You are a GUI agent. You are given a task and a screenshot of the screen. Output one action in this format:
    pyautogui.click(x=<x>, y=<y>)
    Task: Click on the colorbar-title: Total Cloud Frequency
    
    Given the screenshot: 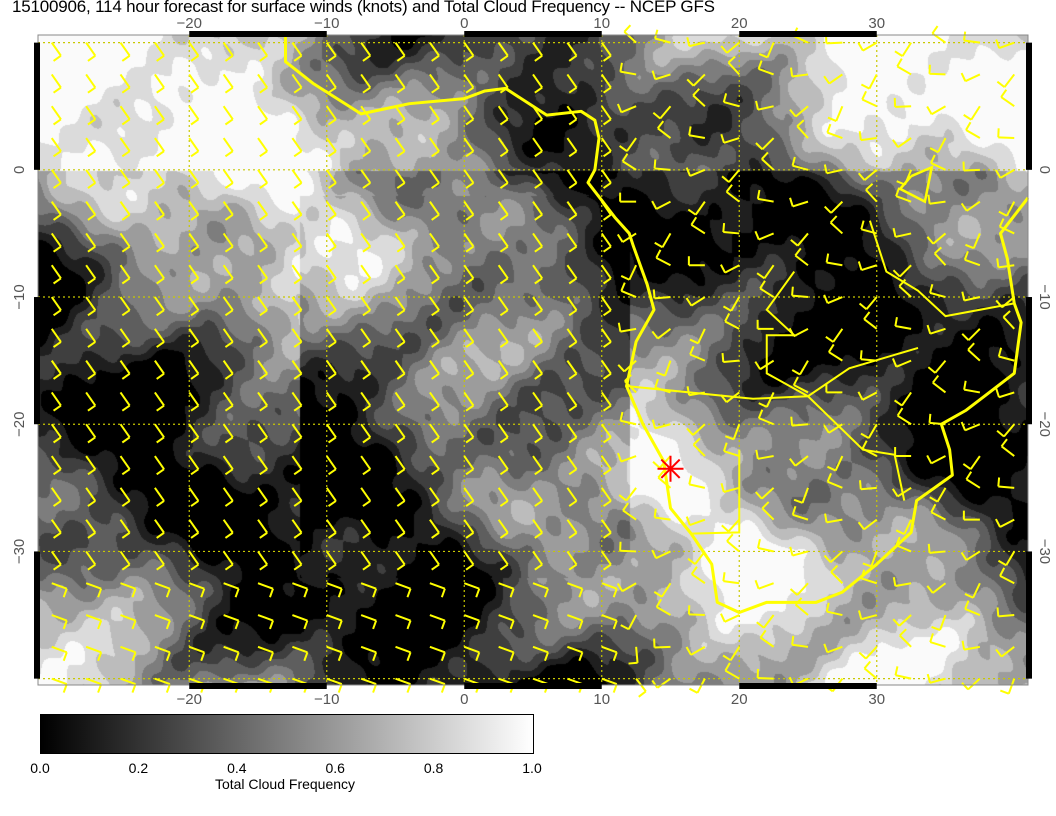 What is the action you would take?
    pyautogui.click(x=285, y=784)
    